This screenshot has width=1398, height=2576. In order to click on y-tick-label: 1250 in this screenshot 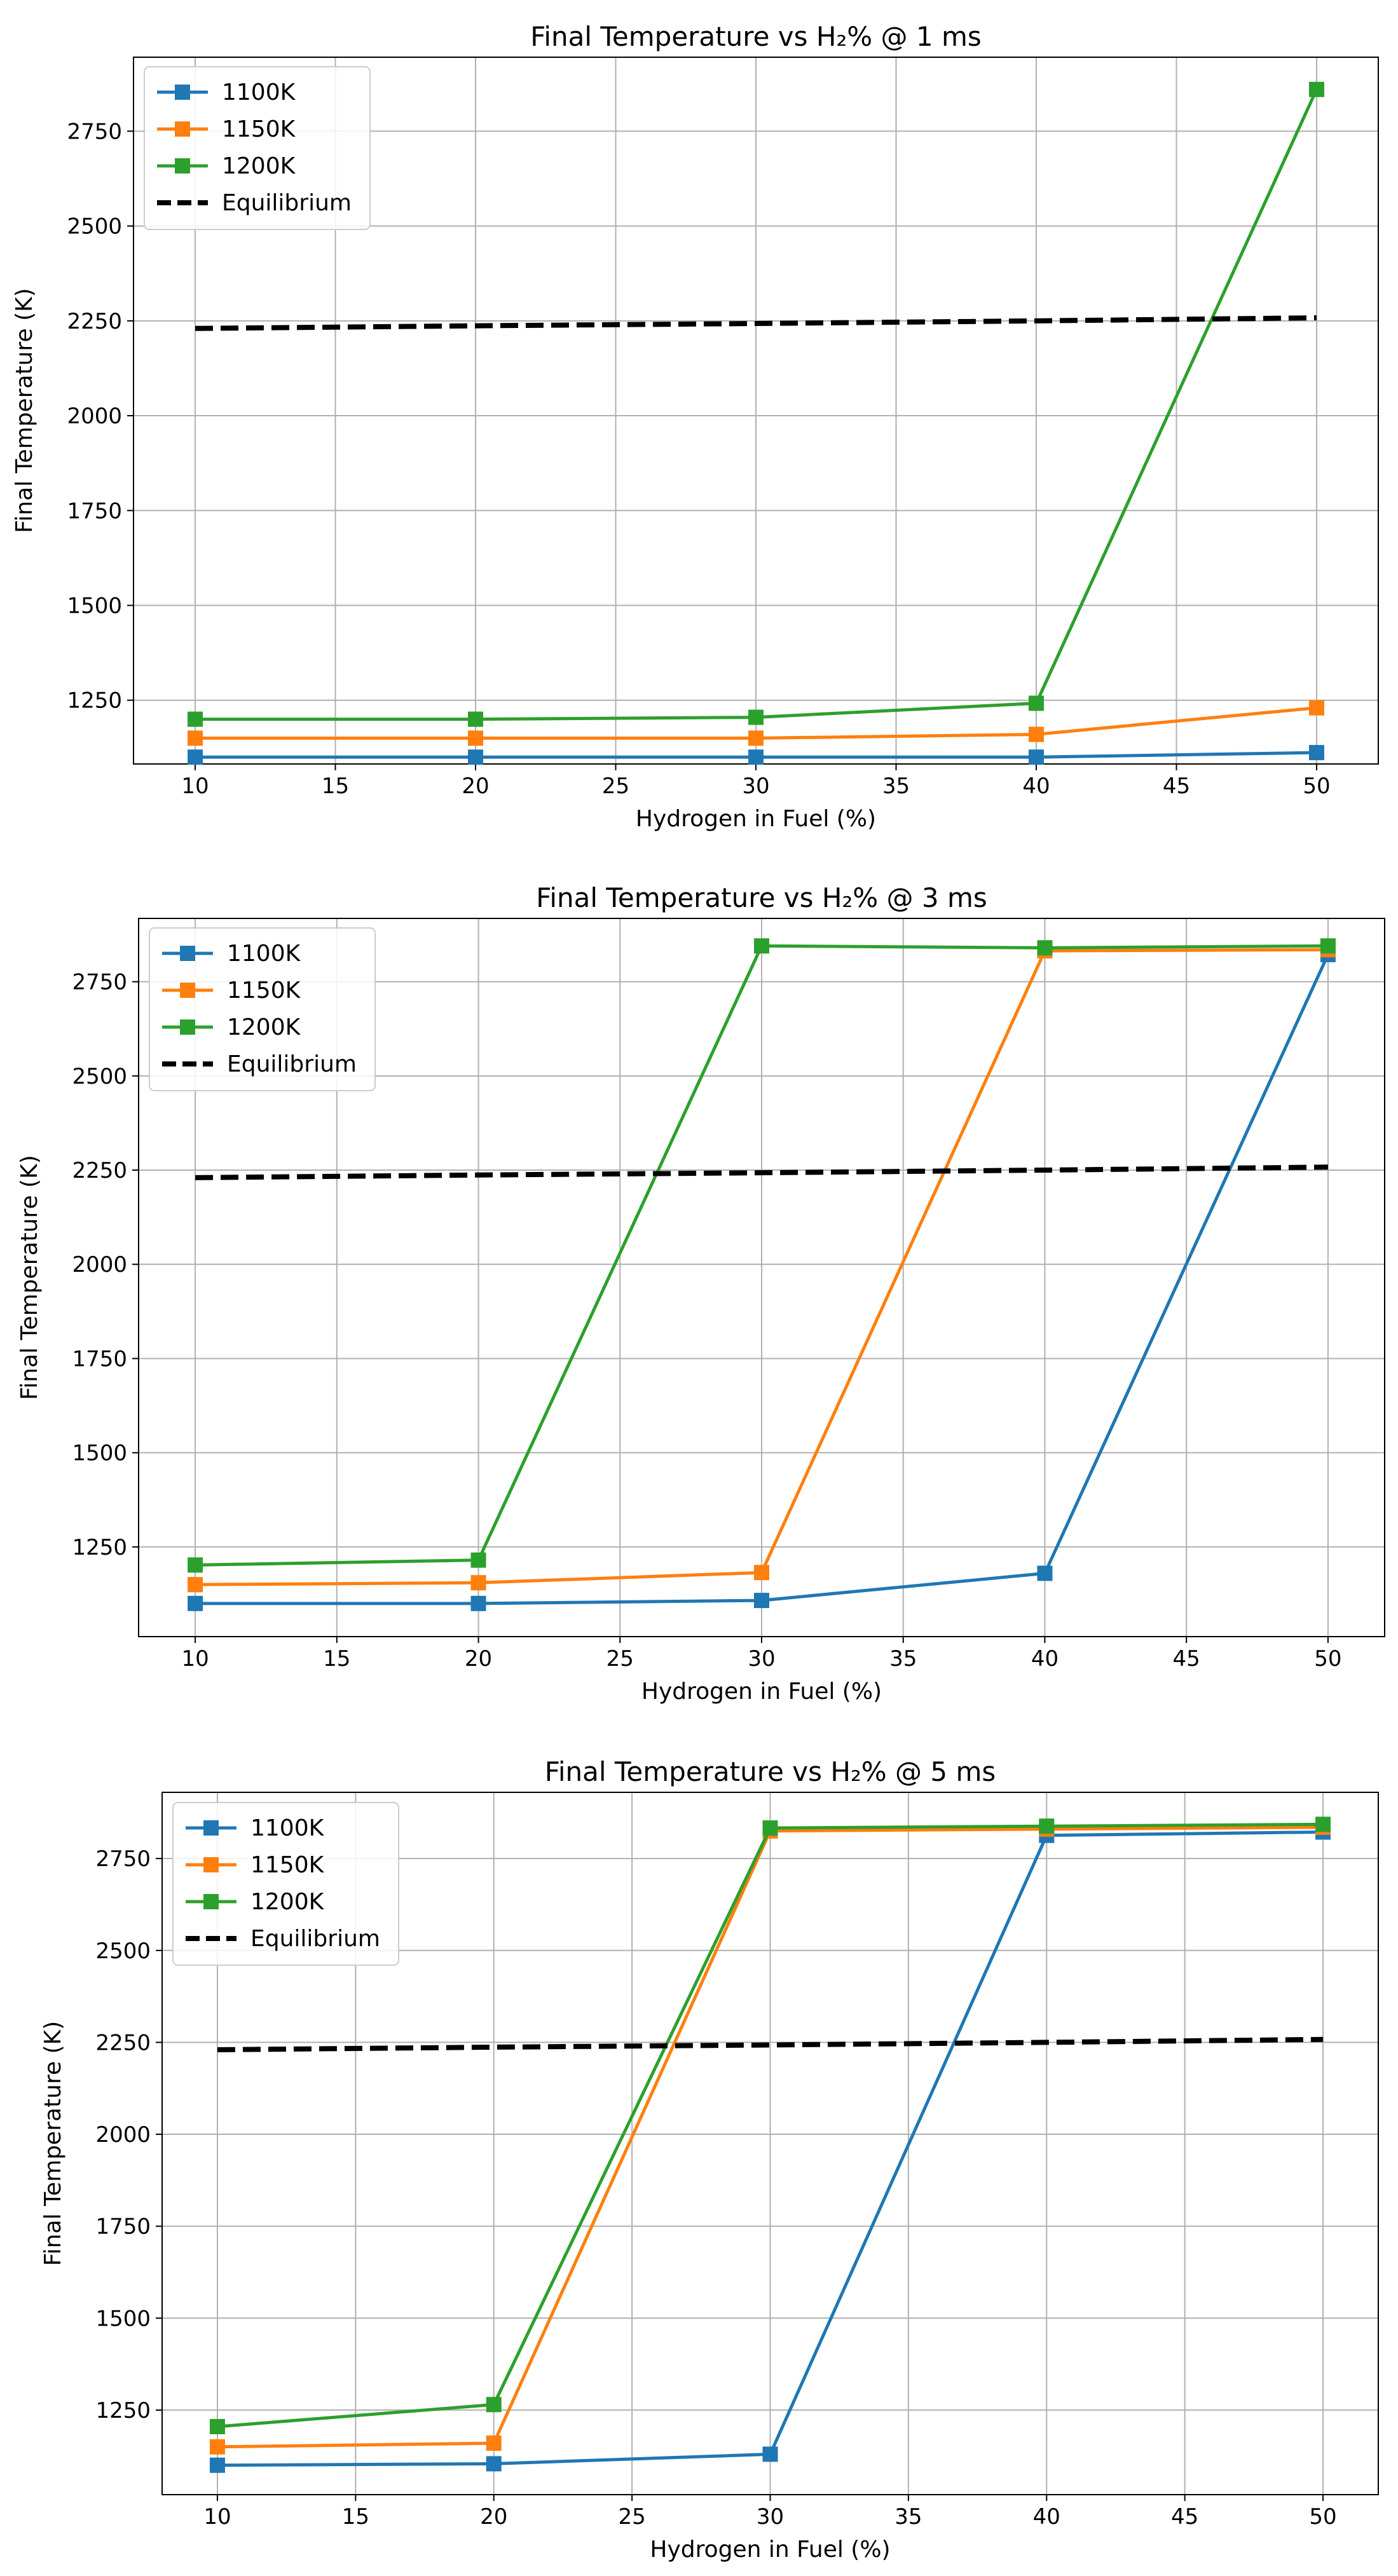, I will do `click(94, 701)`.